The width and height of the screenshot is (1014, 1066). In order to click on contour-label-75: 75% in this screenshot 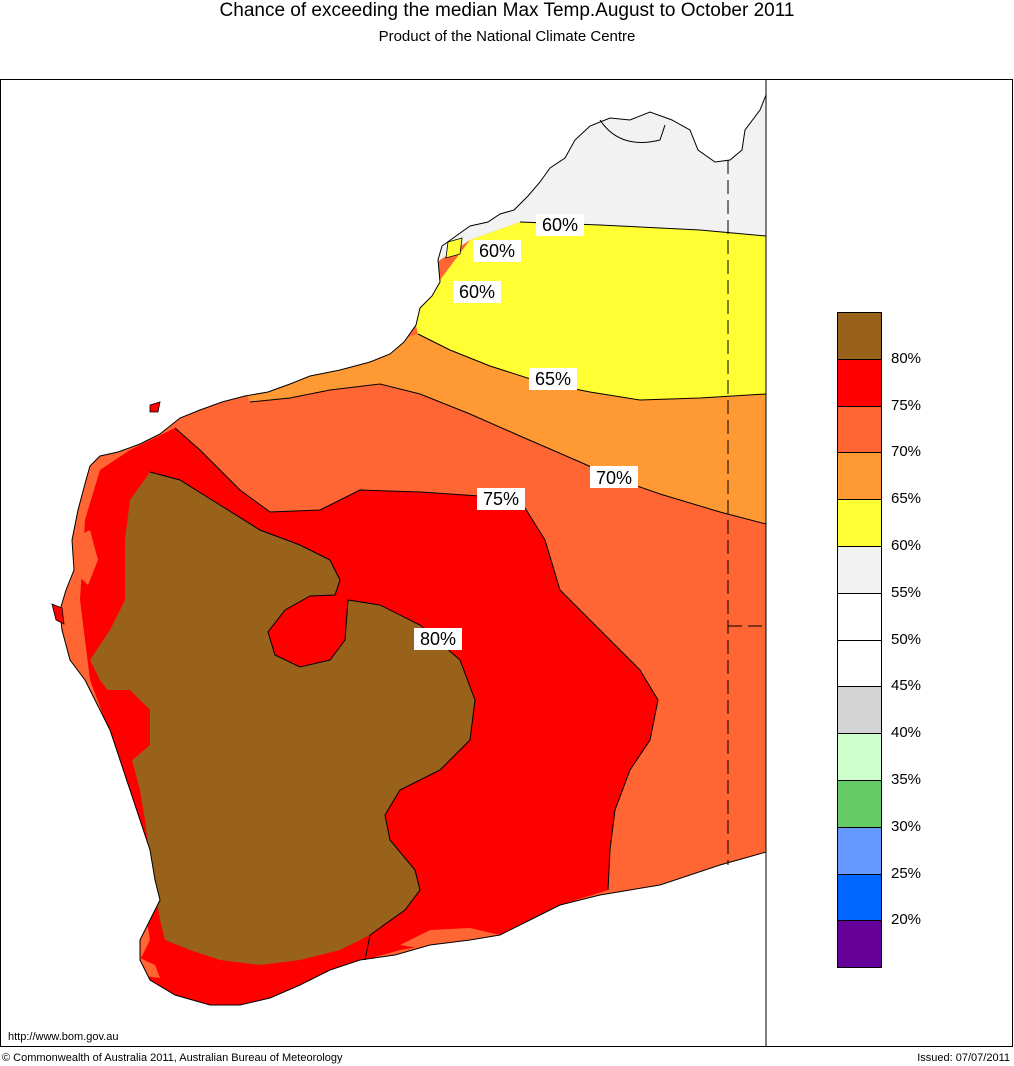, I will do `click(501, 499)`.